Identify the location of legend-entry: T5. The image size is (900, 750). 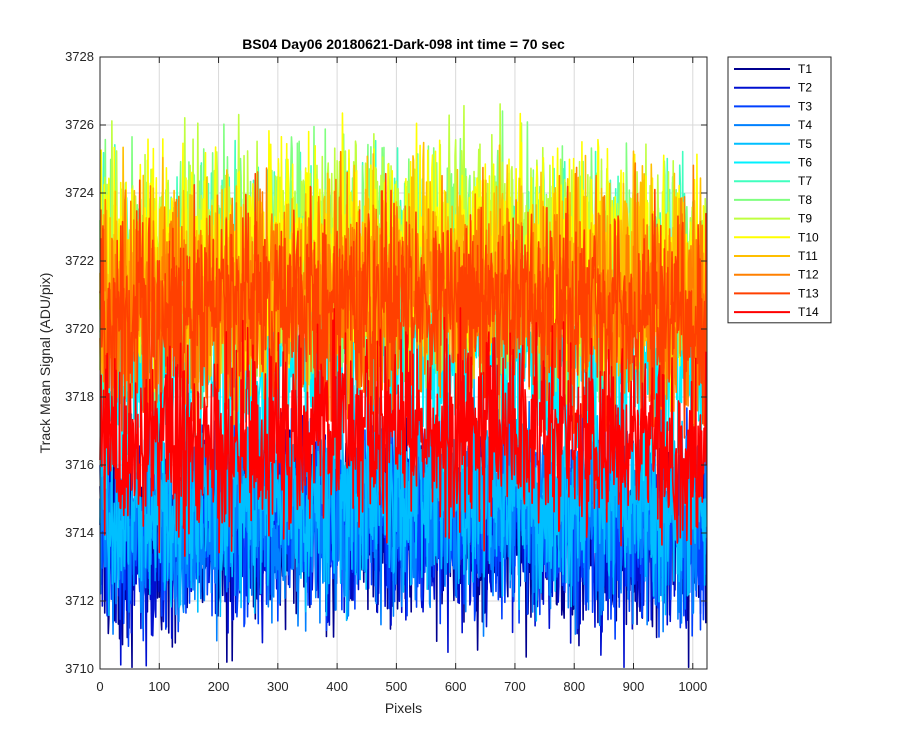
(805, 144).